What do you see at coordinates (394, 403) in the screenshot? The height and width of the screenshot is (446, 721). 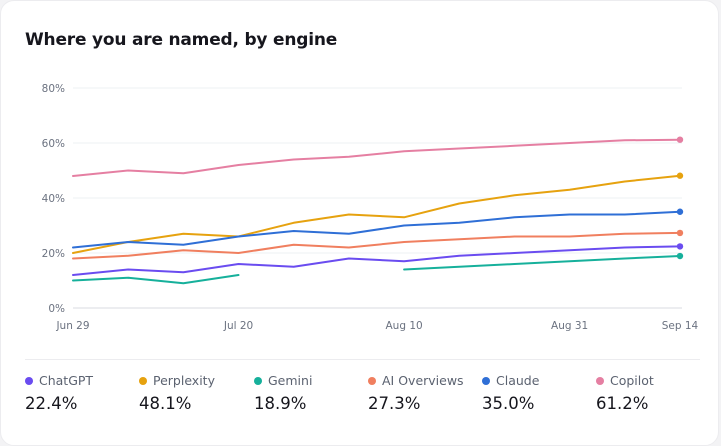 I see `legend-value: 27.3%` at bounding box center [394, 403].